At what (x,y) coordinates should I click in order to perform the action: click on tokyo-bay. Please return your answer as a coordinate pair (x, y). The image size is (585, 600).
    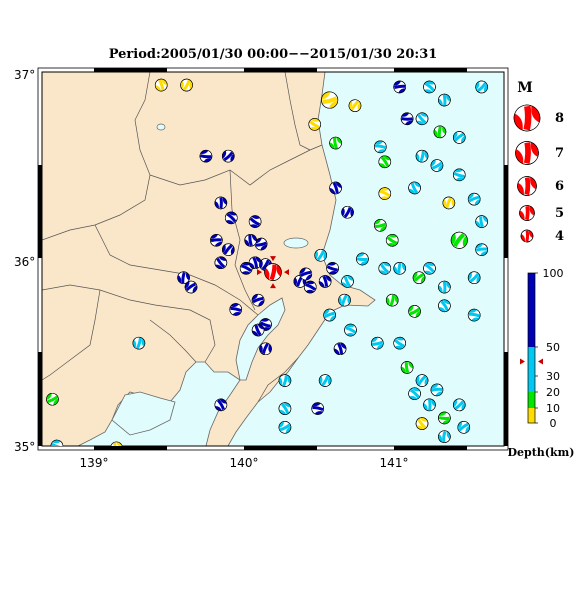
    Looking at the image, I should click on (260, 339).